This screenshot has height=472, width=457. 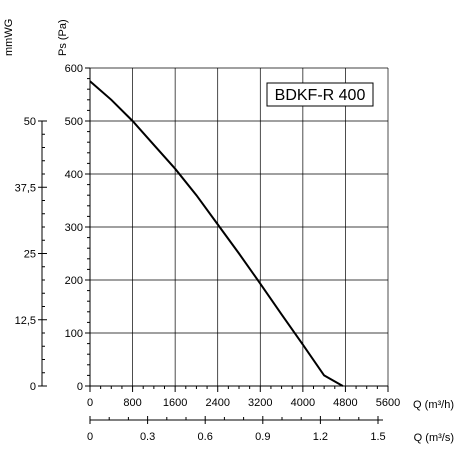 What do you see at coordinates (74, 122) in the screenshot?
I see `y-tick-label: 500` at bounding box center [74, 122].